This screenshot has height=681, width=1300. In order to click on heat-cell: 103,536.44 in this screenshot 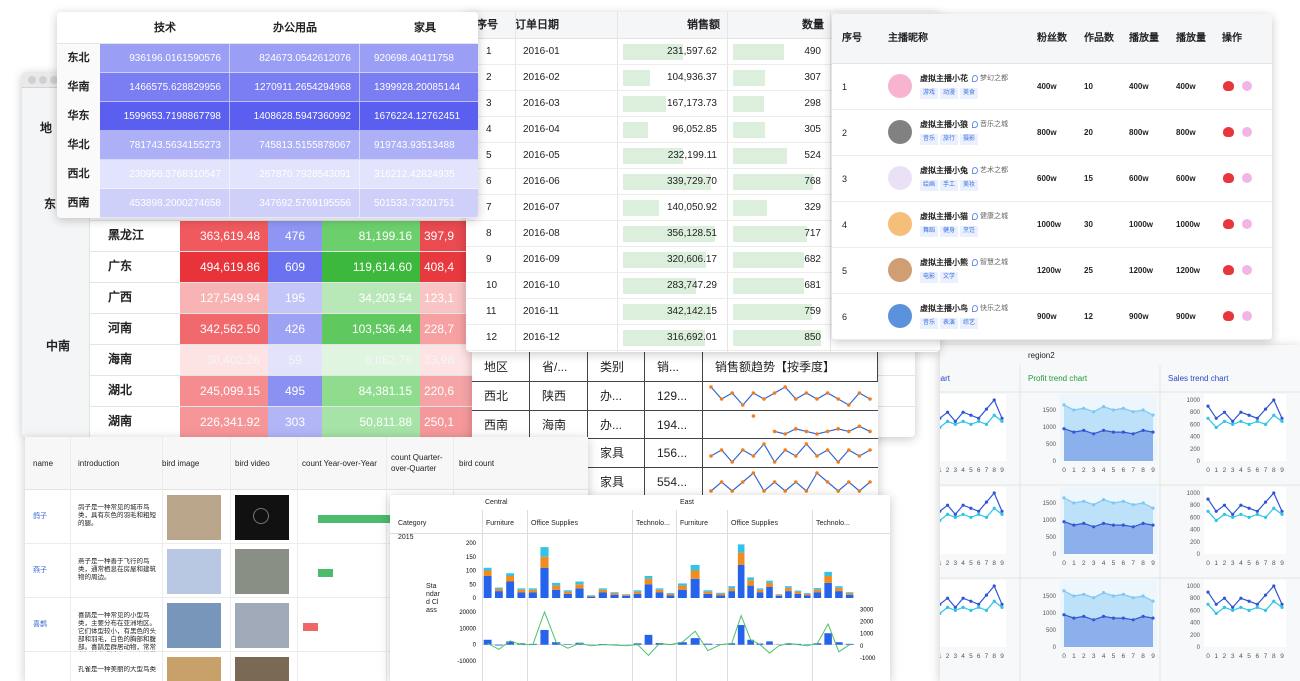, I will do `click(371, 329)`.